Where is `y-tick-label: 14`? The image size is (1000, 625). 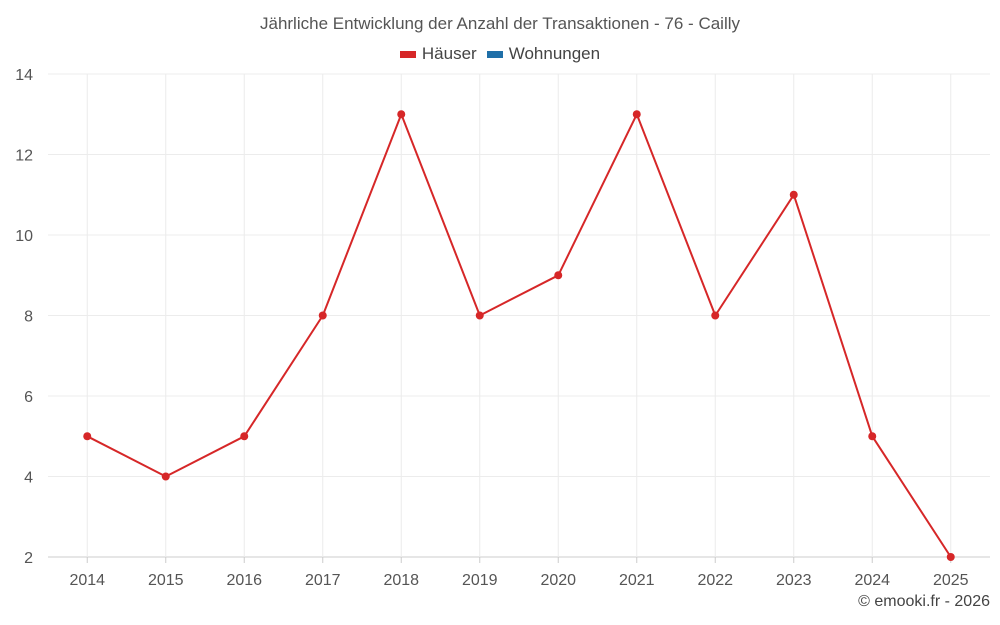 y-tick-label: 14 is located at coordinates (24, 75).